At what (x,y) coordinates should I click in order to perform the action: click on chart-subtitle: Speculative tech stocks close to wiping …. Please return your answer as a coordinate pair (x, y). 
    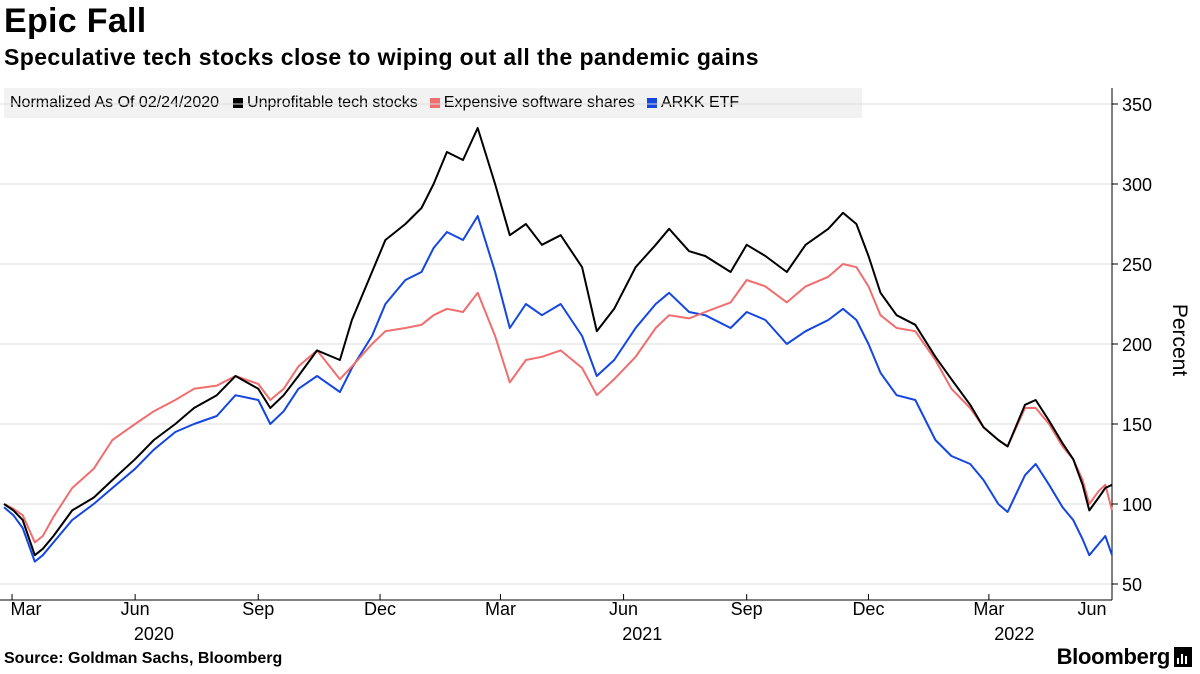
    Looking at the image, I should click on (381, 57).